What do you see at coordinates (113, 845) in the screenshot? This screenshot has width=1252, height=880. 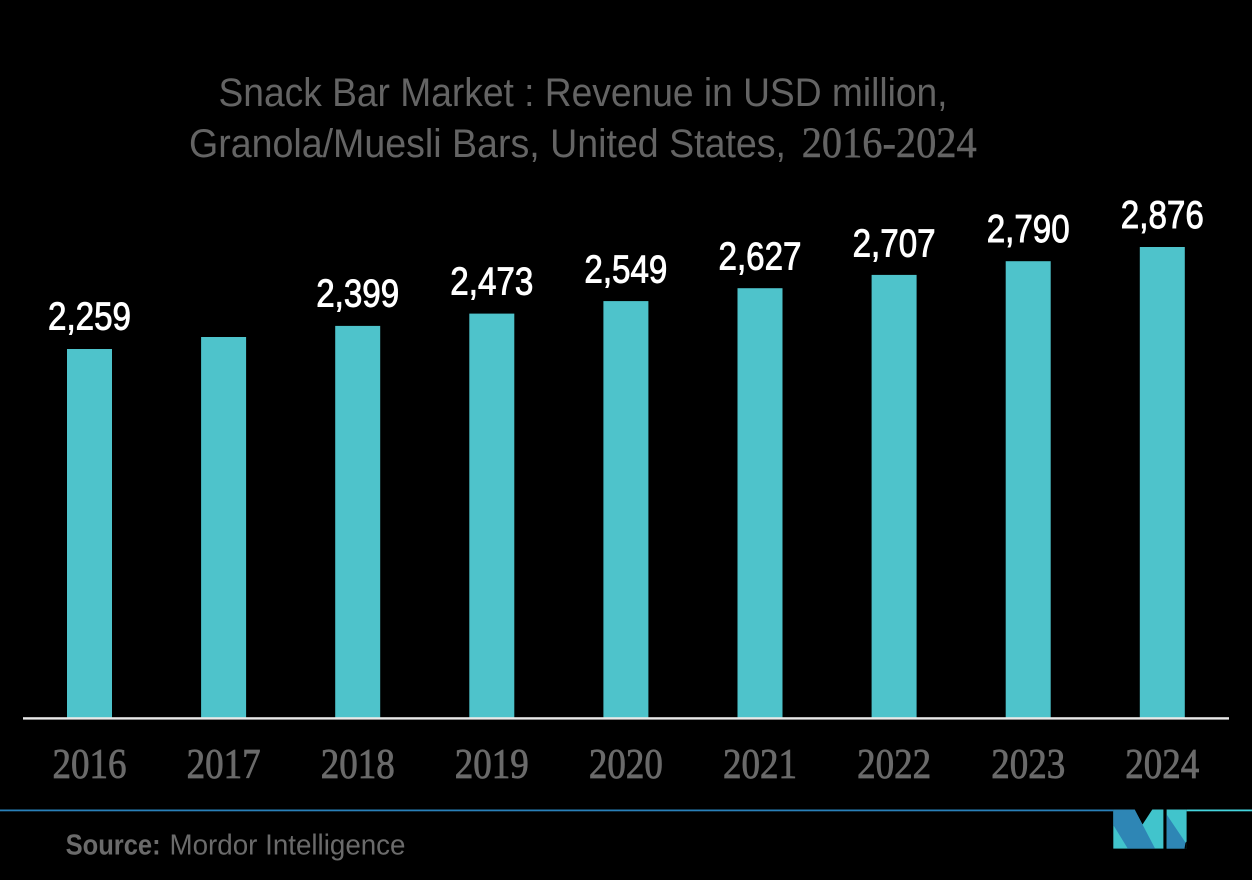 I see `svg-text: Source:` at bounding box center [113, 845].